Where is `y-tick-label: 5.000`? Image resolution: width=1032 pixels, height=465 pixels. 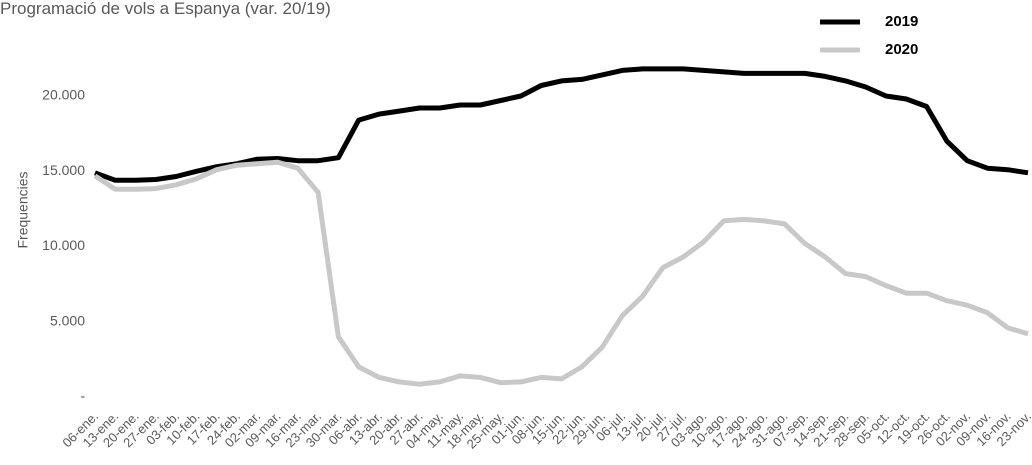 y-tick-label: 5.000 is located at coordinates (67, 320).